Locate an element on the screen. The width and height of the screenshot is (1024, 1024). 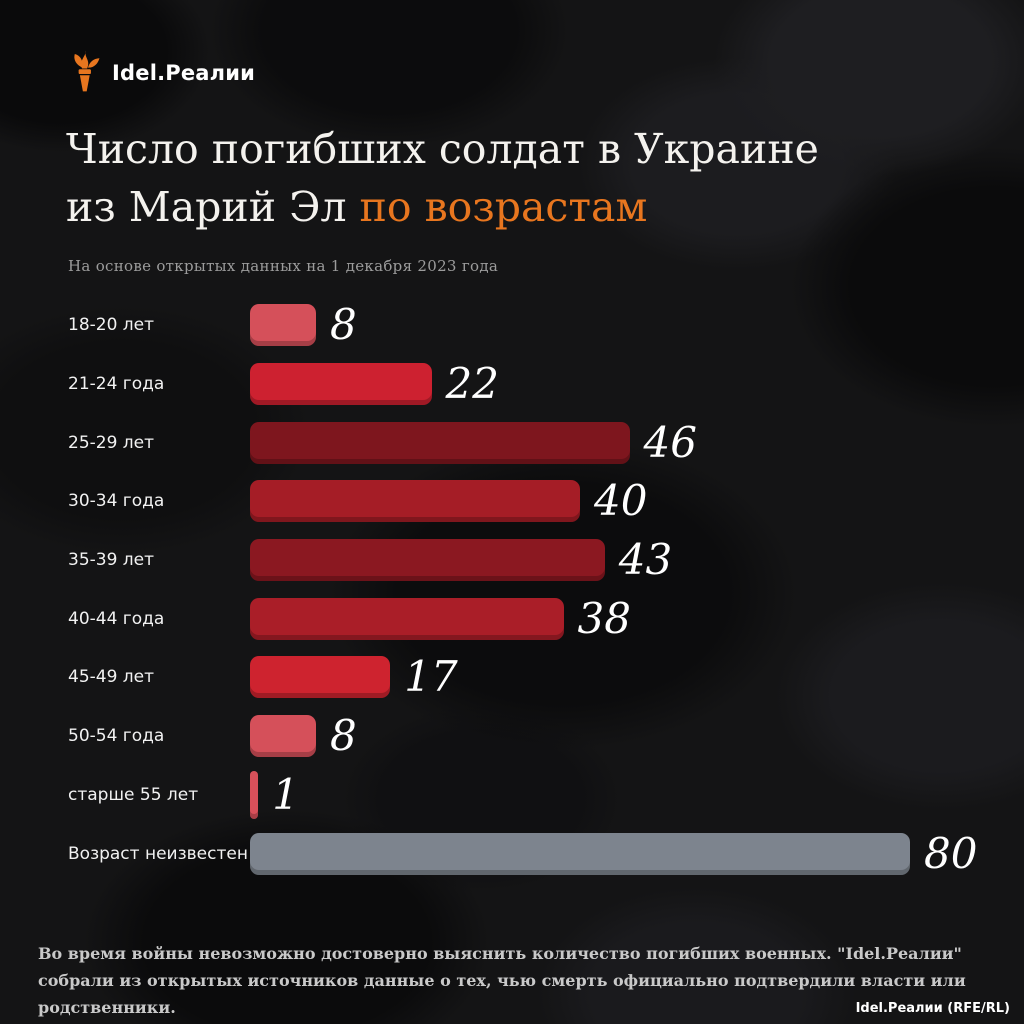
chart-row: старше 55 лет 1 is located at coordinates (538, 795).